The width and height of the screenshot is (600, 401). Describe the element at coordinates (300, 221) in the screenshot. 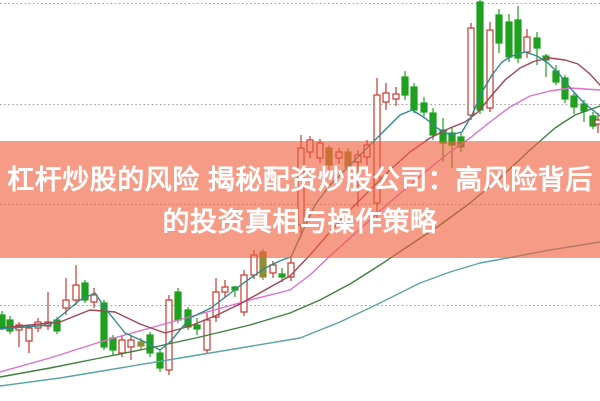

I see `headline-line-2: 的投资真相与操作策略` at that location.